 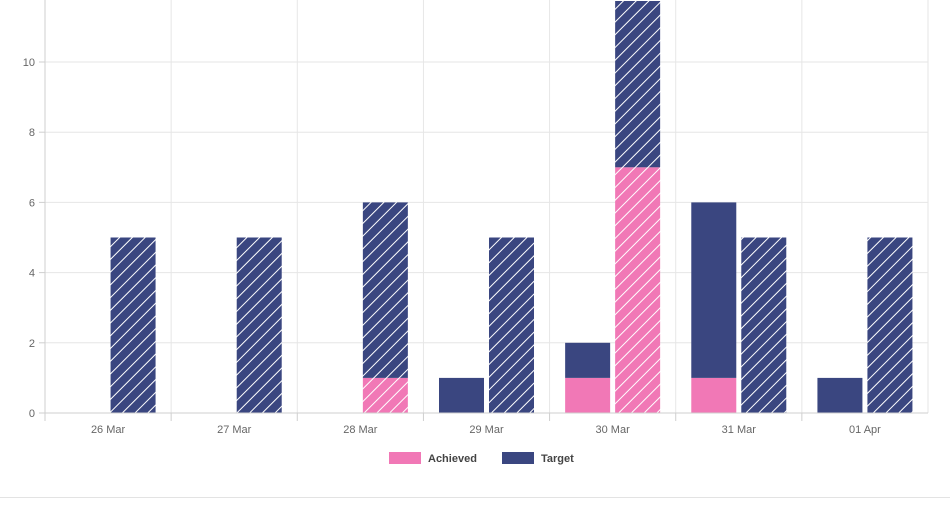 What do you see at coordinates (557, 459) in the screenshot?
I see `legend-label: Target` at bounding box center [557, 459].